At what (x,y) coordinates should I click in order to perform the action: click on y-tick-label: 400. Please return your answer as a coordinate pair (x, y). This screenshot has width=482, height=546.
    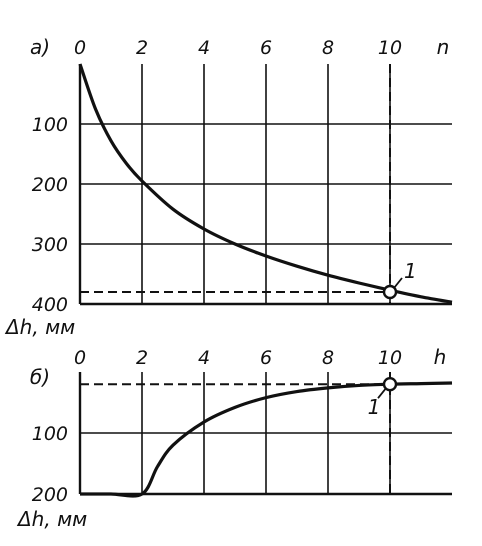
    Looking at the image, I should click on (50, 305).